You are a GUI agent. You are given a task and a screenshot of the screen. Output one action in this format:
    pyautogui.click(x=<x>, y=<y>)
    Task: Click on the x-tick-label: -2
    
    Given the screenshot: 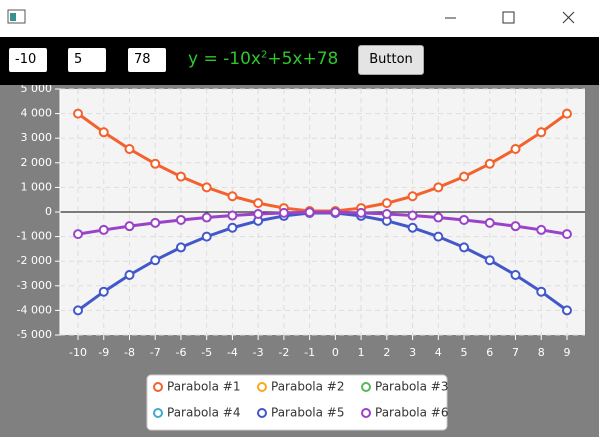 What is the action you would take?
    pyautogui.click(x=283, y=352)
    